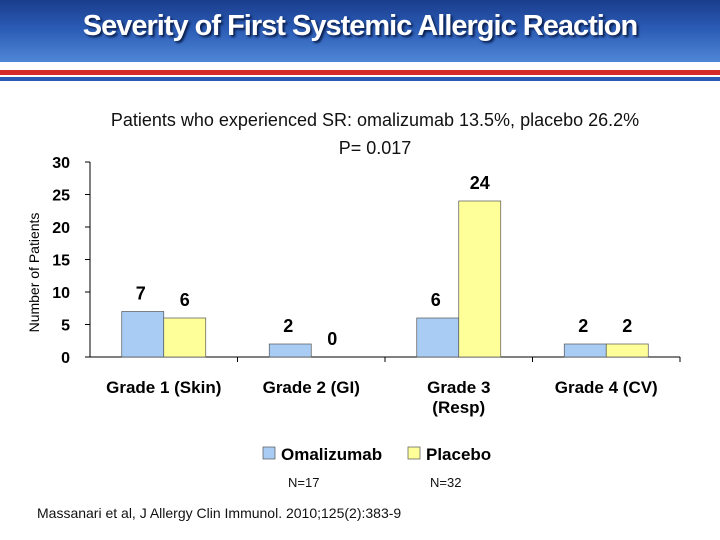  What do you see at coordinates (480, 183) in the screenshot?
I see `data-label: 24` at bounding box center [480, 183].